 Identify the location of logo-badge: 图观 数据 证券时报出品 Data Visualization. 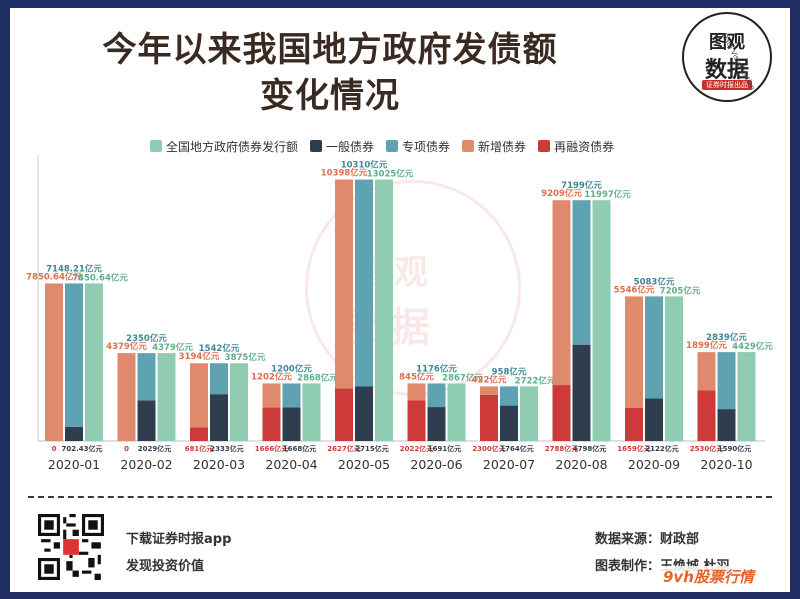
(727, 57).